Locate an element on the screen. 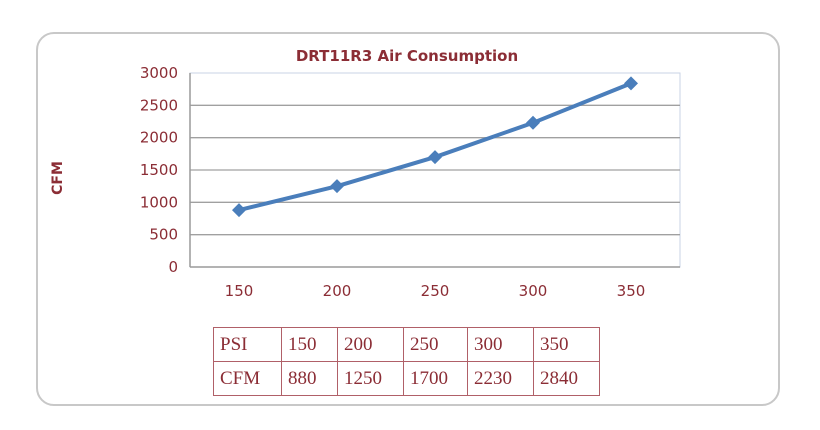 The image size is (820, 430). table-row-header: PSI is located at coordinates (247, 344).